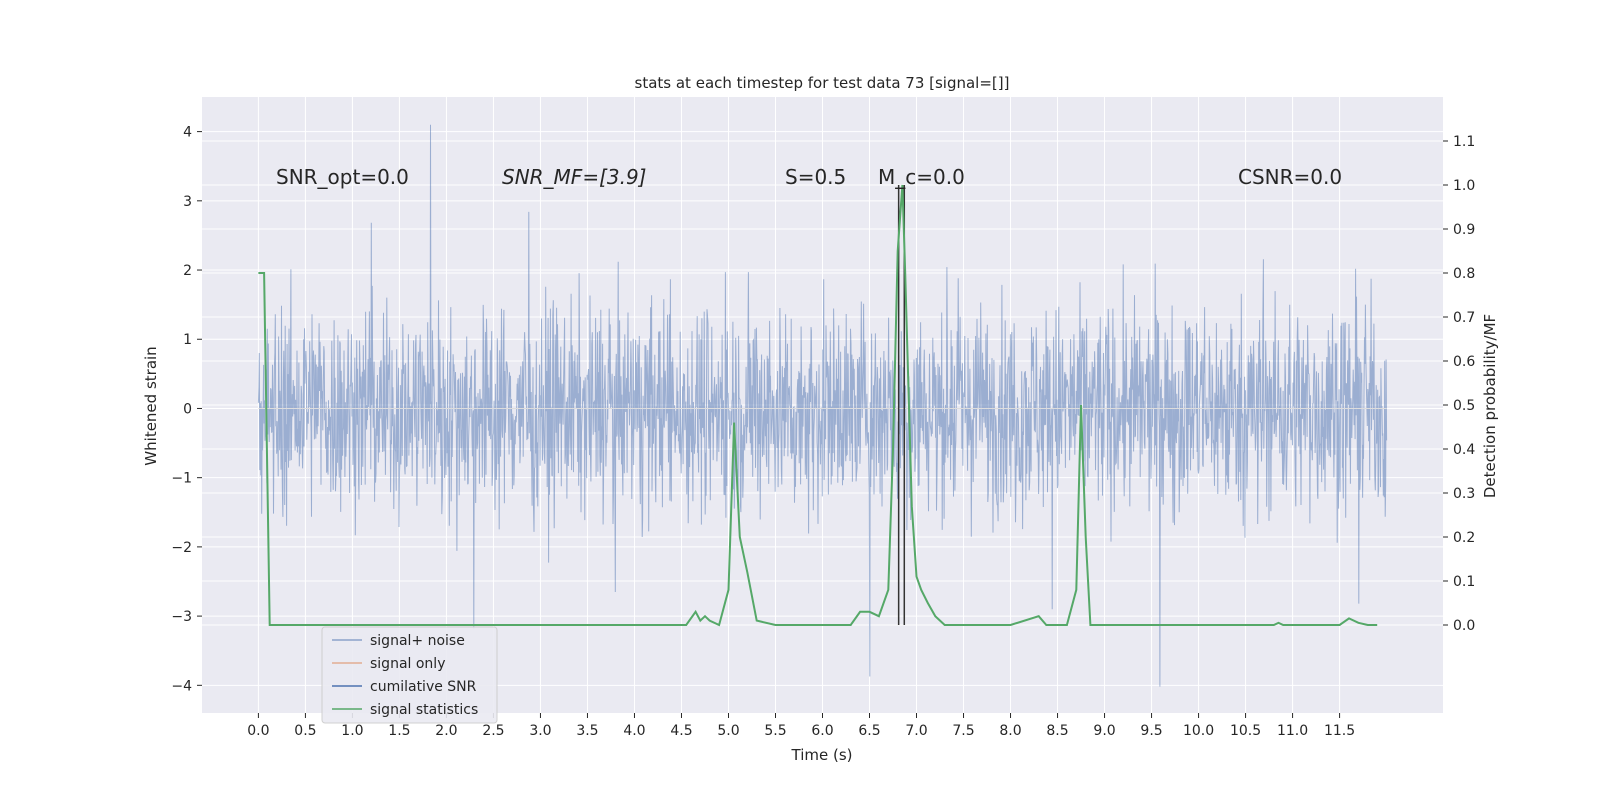 This screenshot has width=1600, height=800. I want to click on x-tick-label: 3.5, so click(587, 731).